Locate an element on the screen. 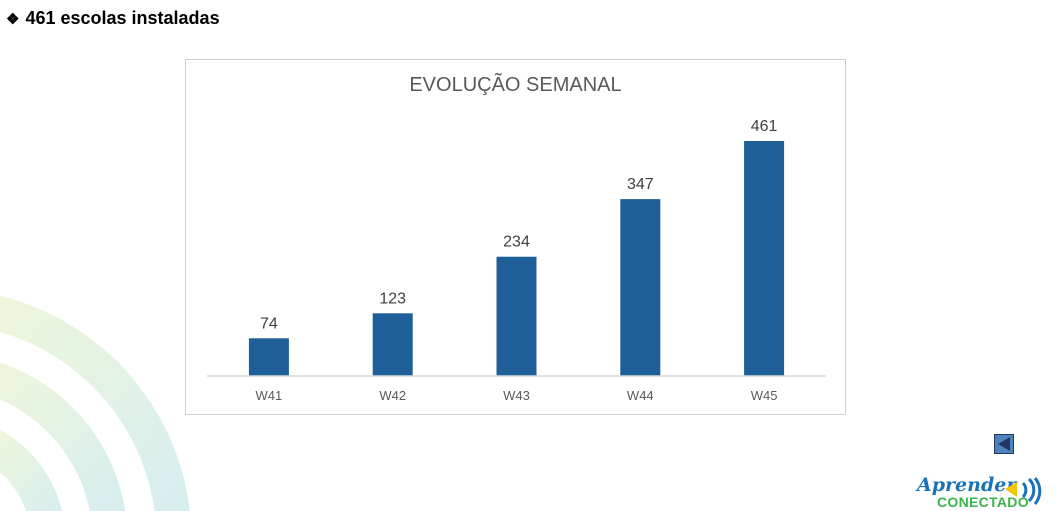  x-tick-label: W41 is located at coordinates (269, 395).